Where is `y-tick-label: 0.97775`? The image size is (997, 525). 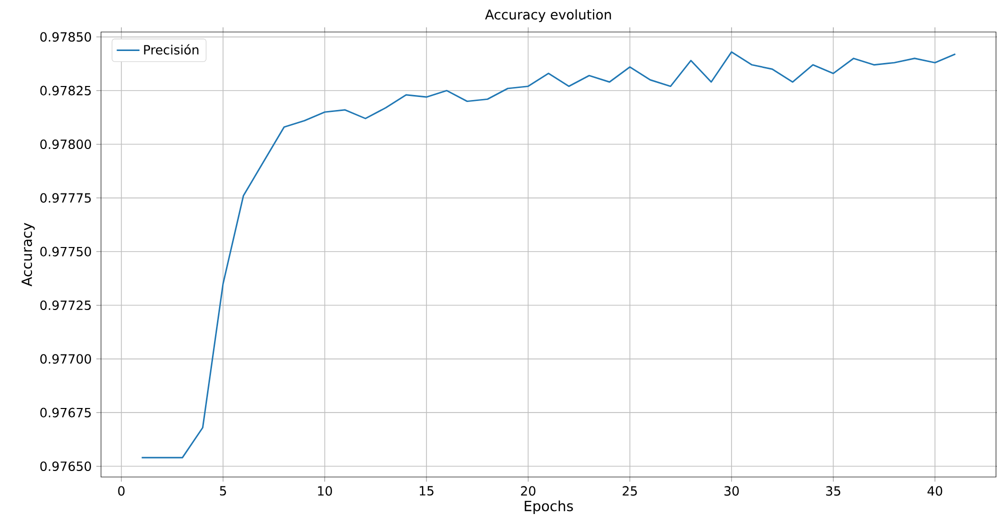
y-tick-label: 0.97775 is located at coordinates (65, 198).